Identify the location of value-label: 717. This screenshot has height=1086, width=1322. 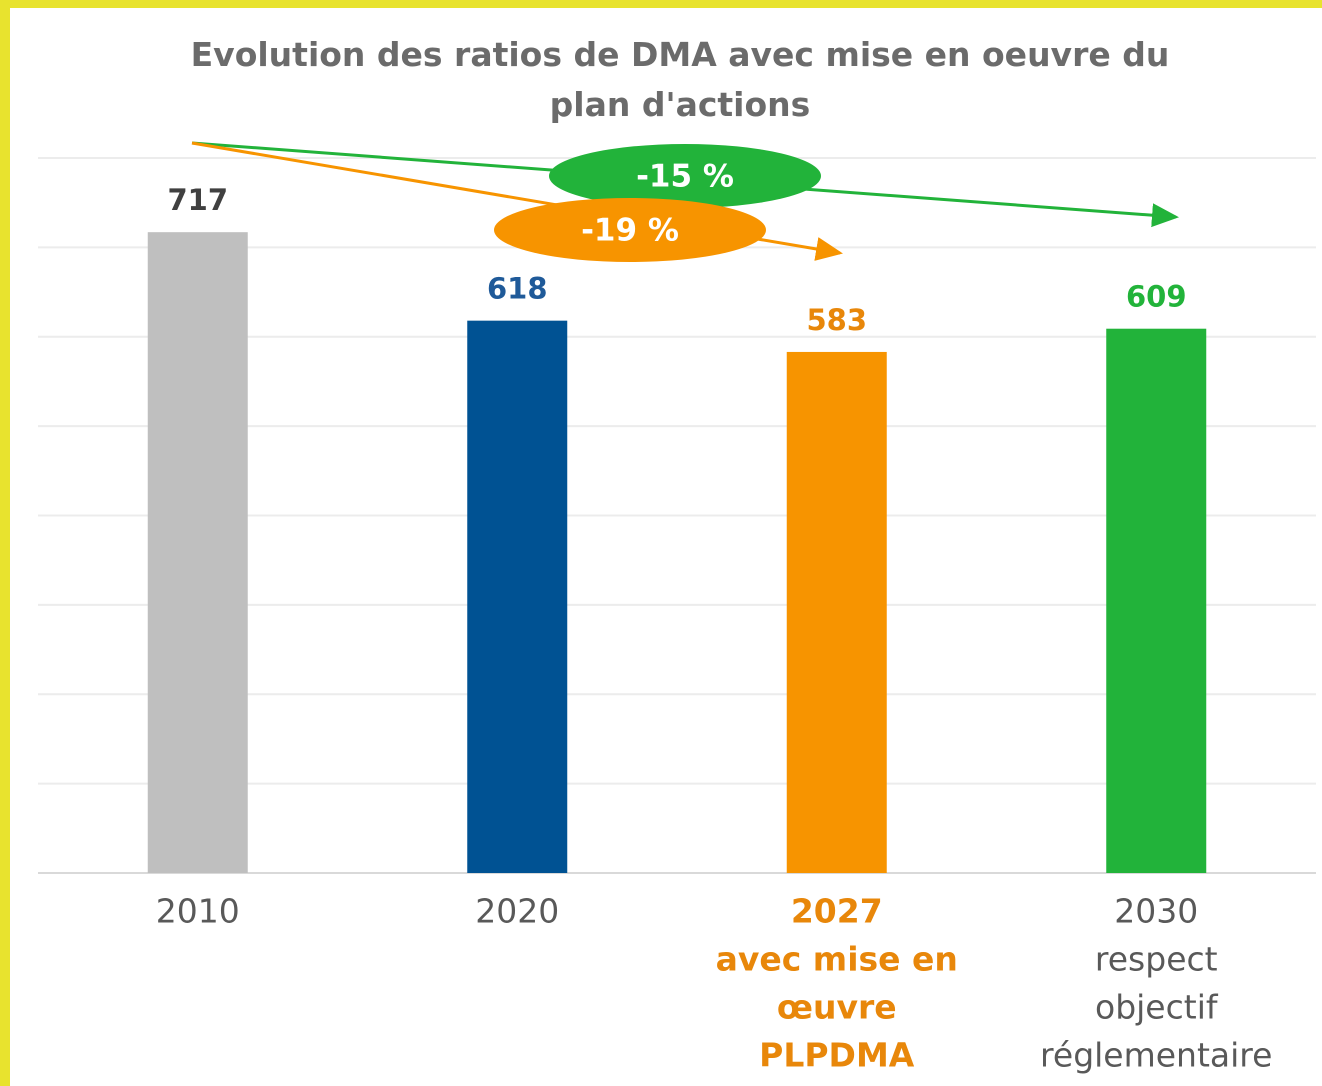
(197, 200).